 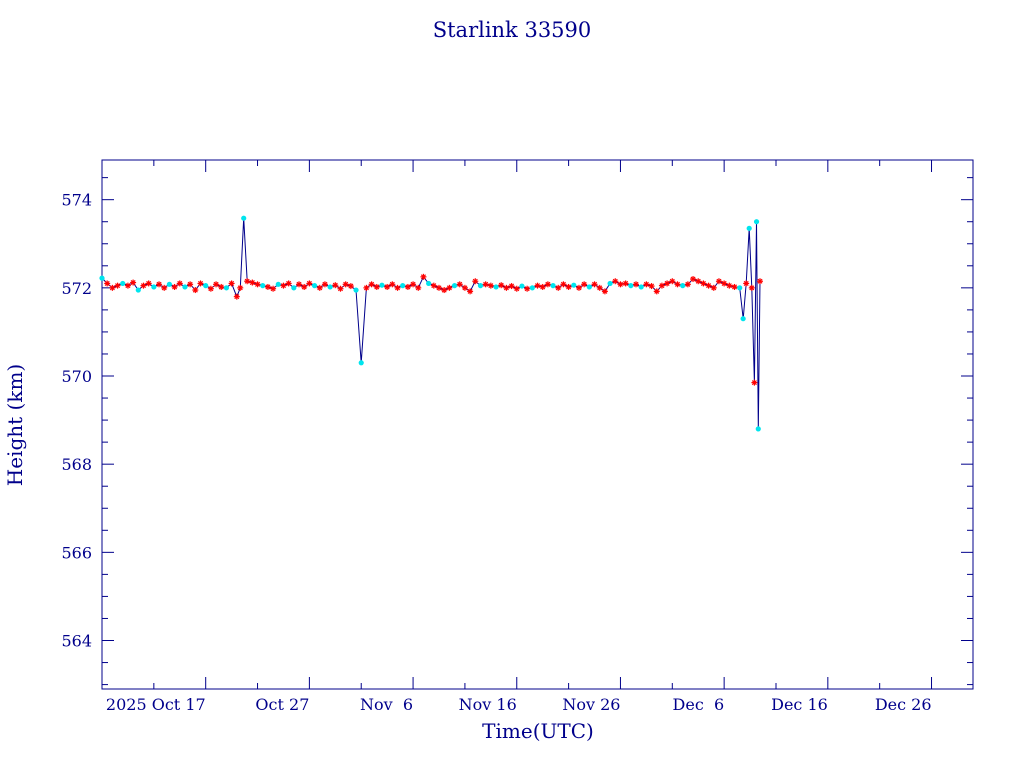 I want to click on x-tick-label: Nov 6, so click(x=386, y=704).